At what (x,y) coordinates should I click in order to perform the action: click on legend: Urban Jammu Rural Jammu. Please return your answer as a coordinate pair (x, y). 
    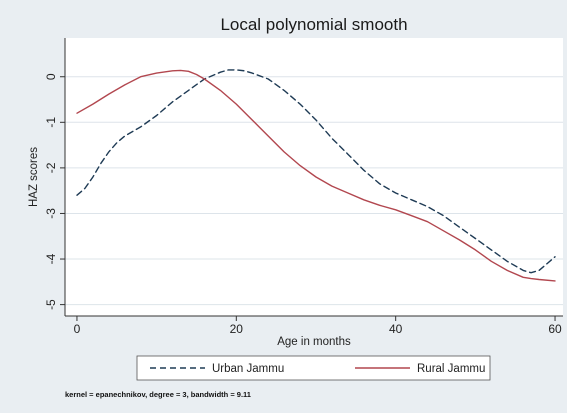
    Looking at the image, I should click on (313, 368).